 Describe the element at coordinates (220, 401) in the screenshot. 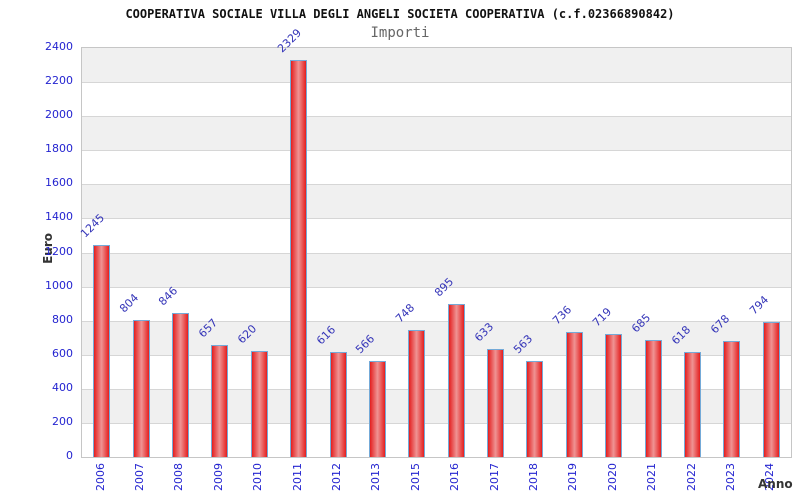

I see `bar-2009` at that location.